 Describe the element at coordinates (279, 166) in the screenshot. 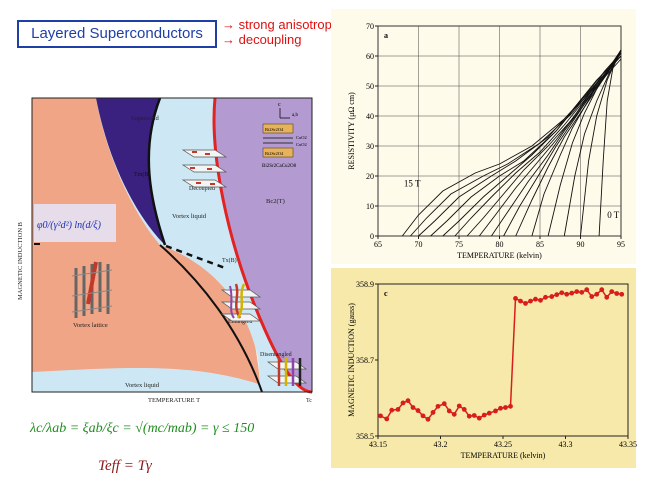

I see `inset-compound: Bi2Sr2CaCu2O8` at that location.